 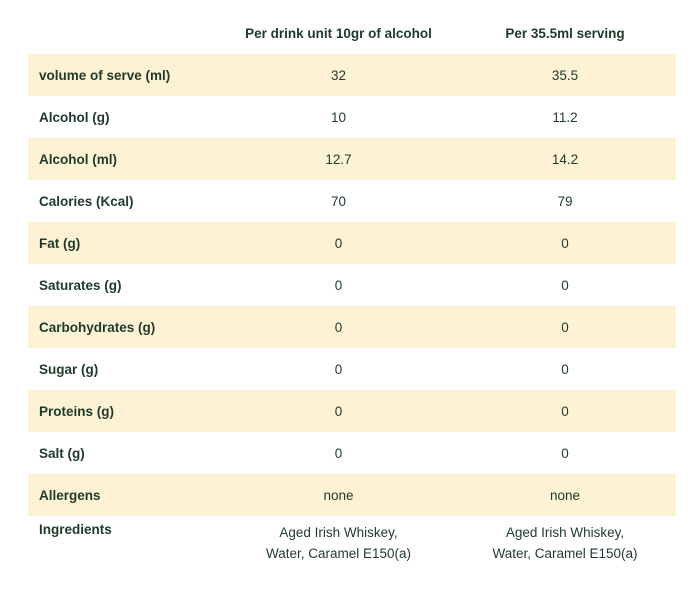 What do you see at coordinates (565, 201) in the screenshot?
I see `per-serving-value: 79` at bounding box center [565, 201].